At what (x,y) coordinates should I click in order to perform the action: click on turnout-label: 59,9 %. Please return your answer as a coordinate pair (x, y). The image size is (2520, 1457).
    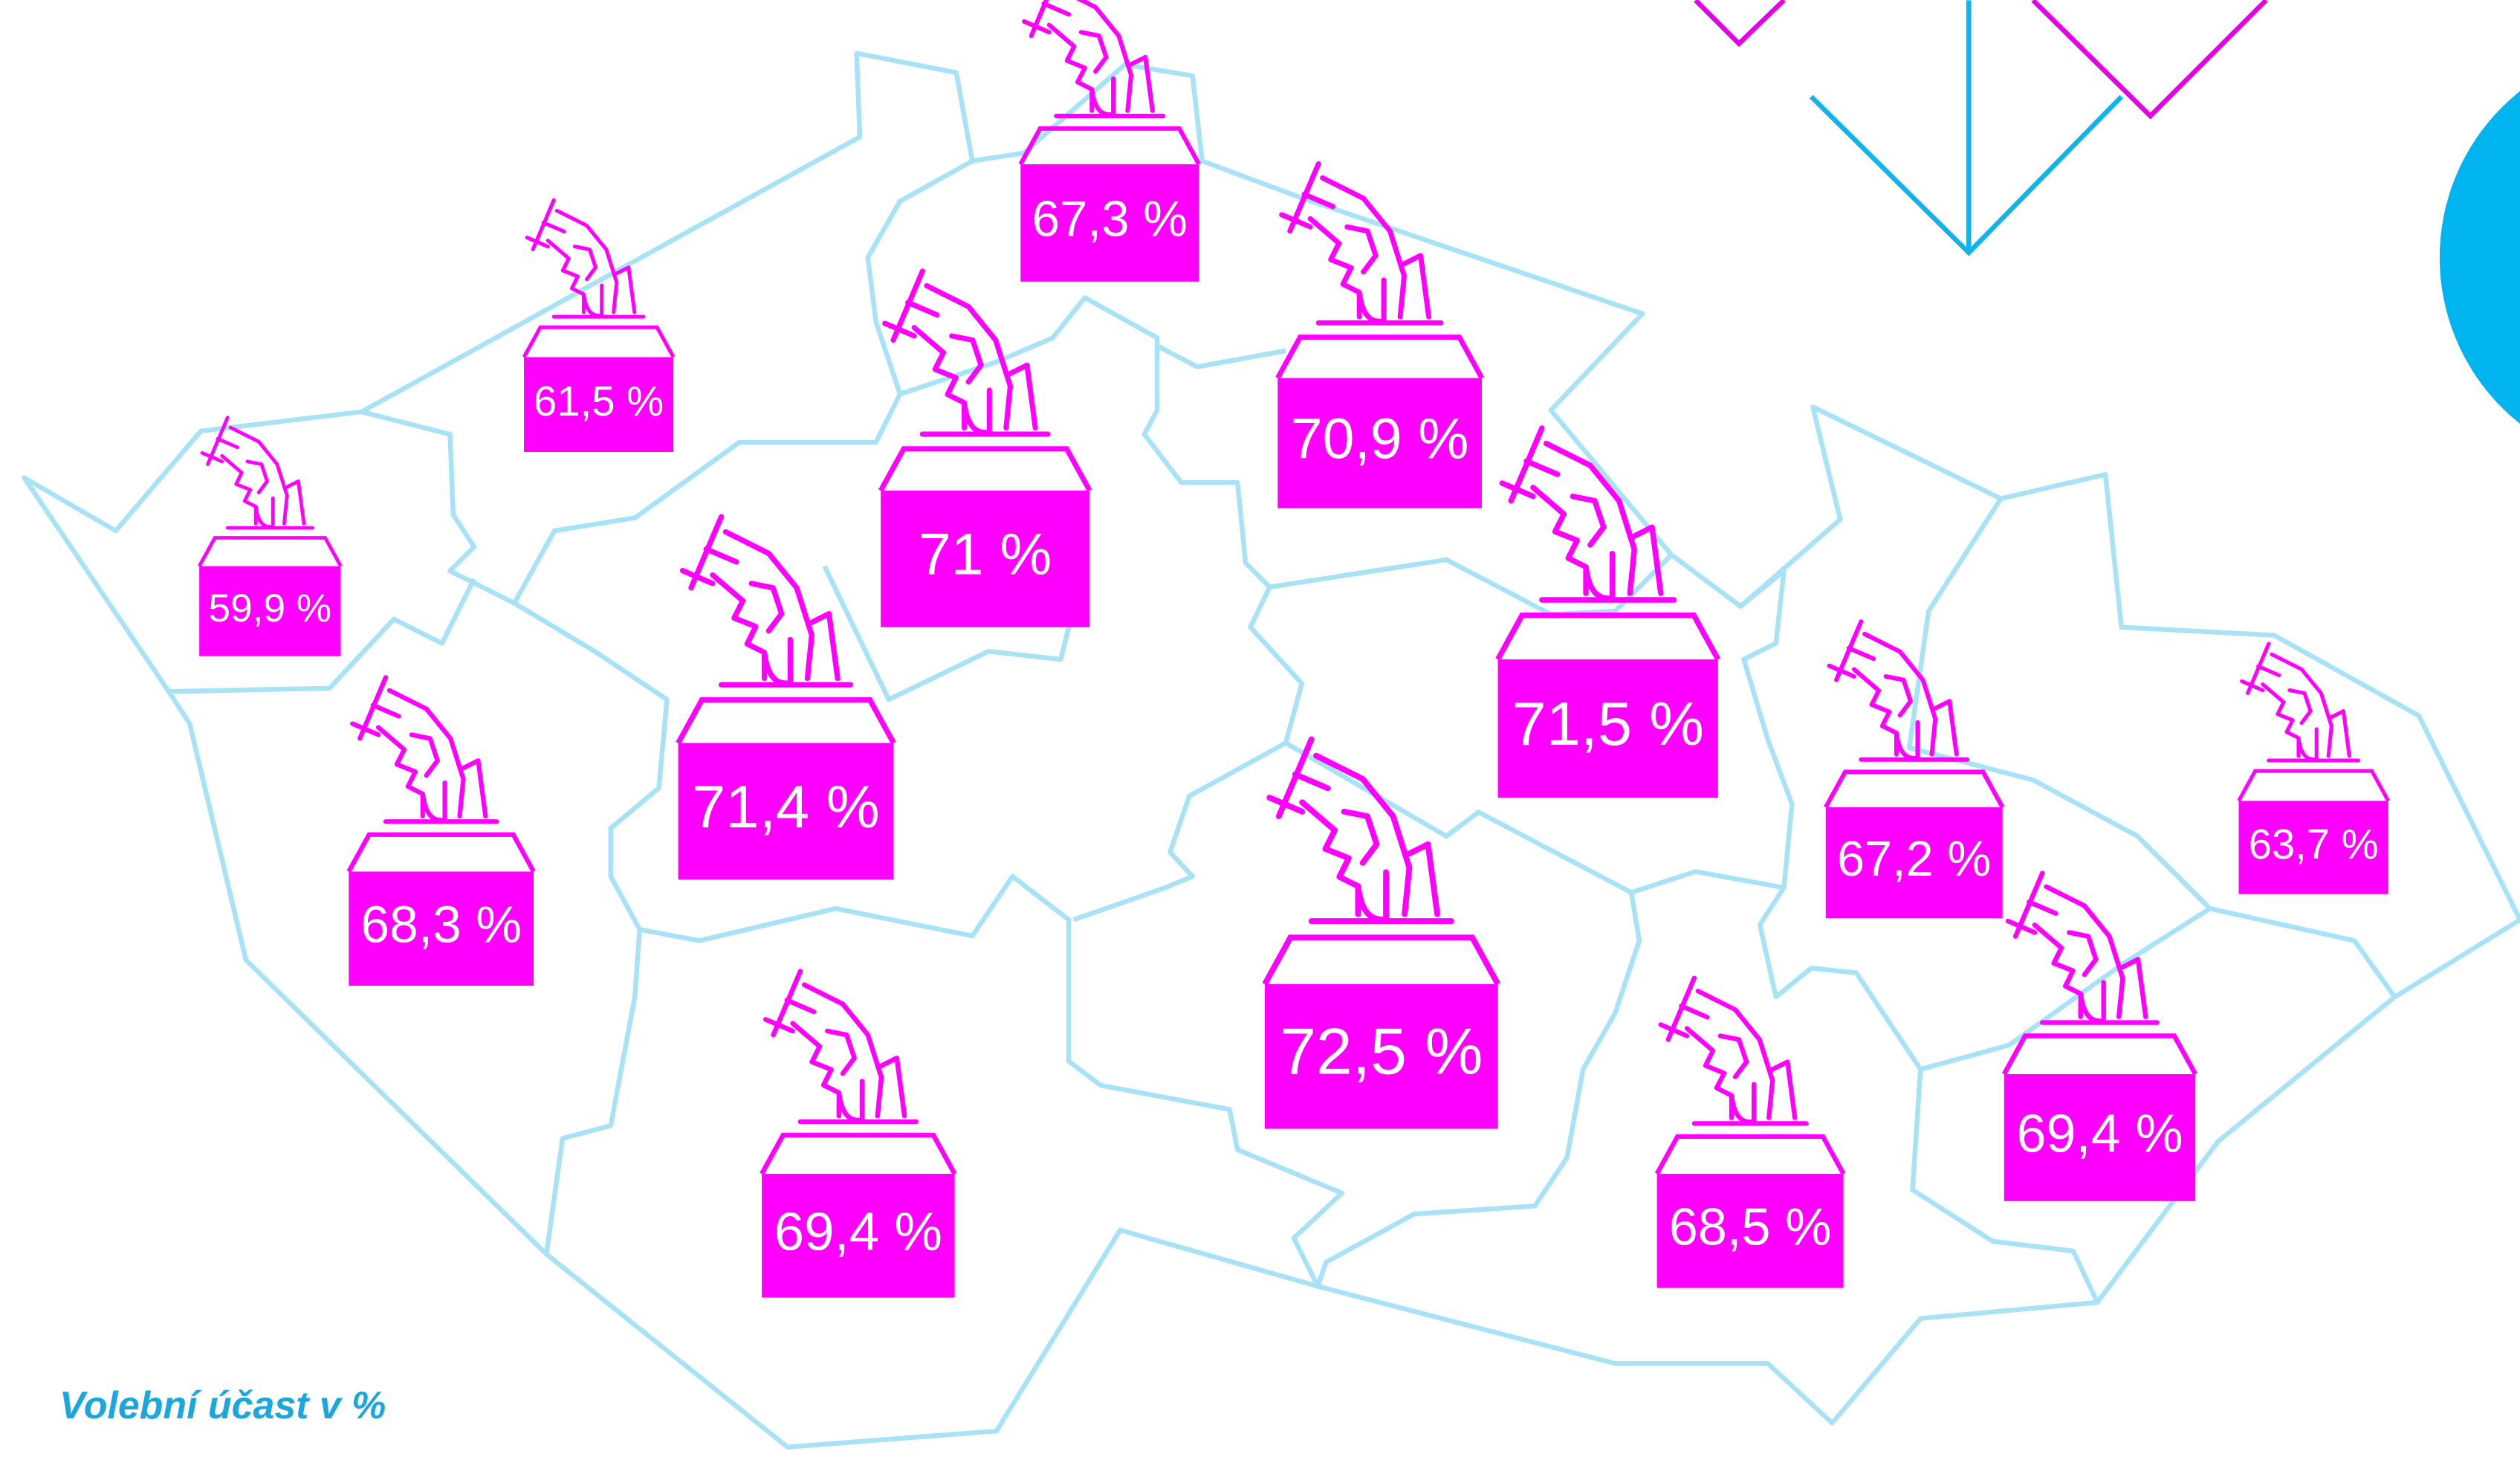
    Looking at the image, I should click on (270, 608).